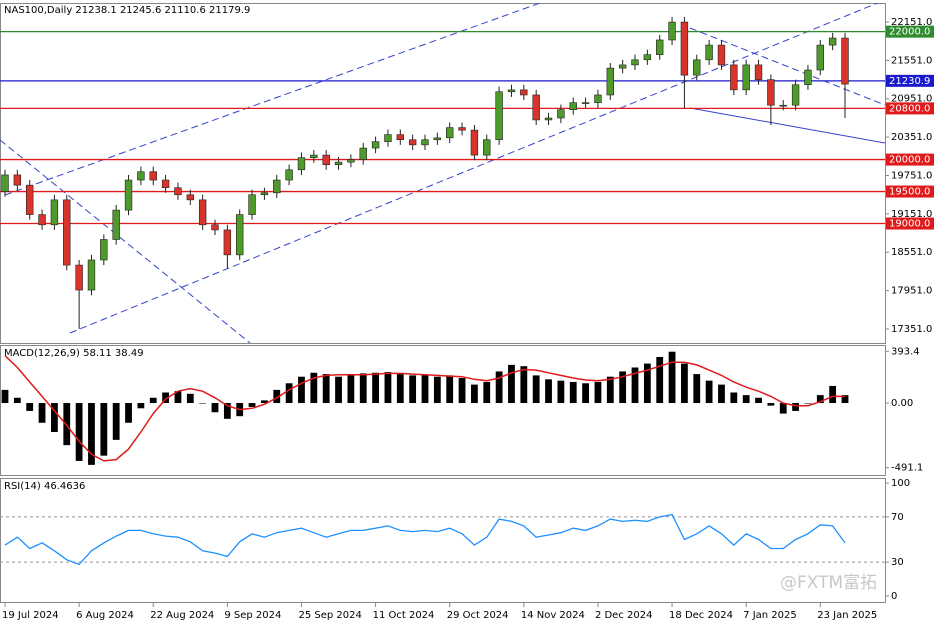 The image size is (936, 624). I want to click on y-tick-label: -491.1, so click(907, 468).